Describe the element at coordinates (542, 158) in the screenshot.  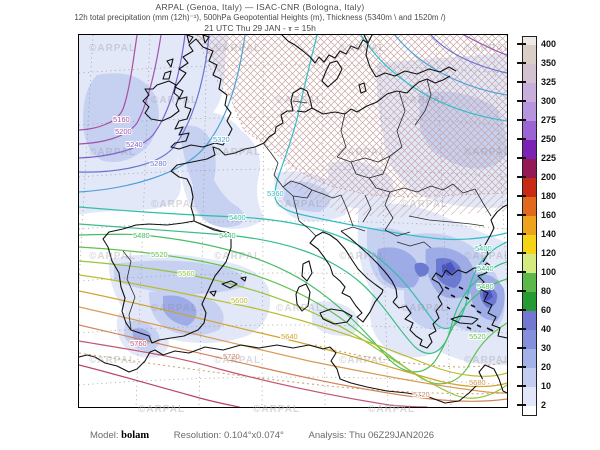
I see `colorbar-tick-label: 225` at that location.